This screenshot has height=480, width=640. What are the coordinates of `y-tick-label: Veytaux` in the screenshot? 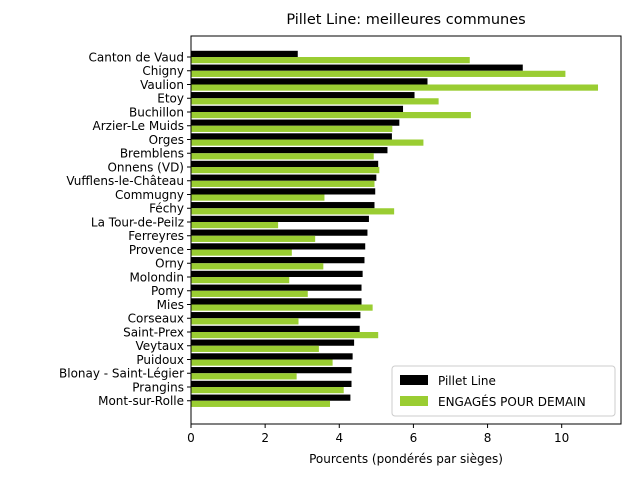 It's located at (159, 346).